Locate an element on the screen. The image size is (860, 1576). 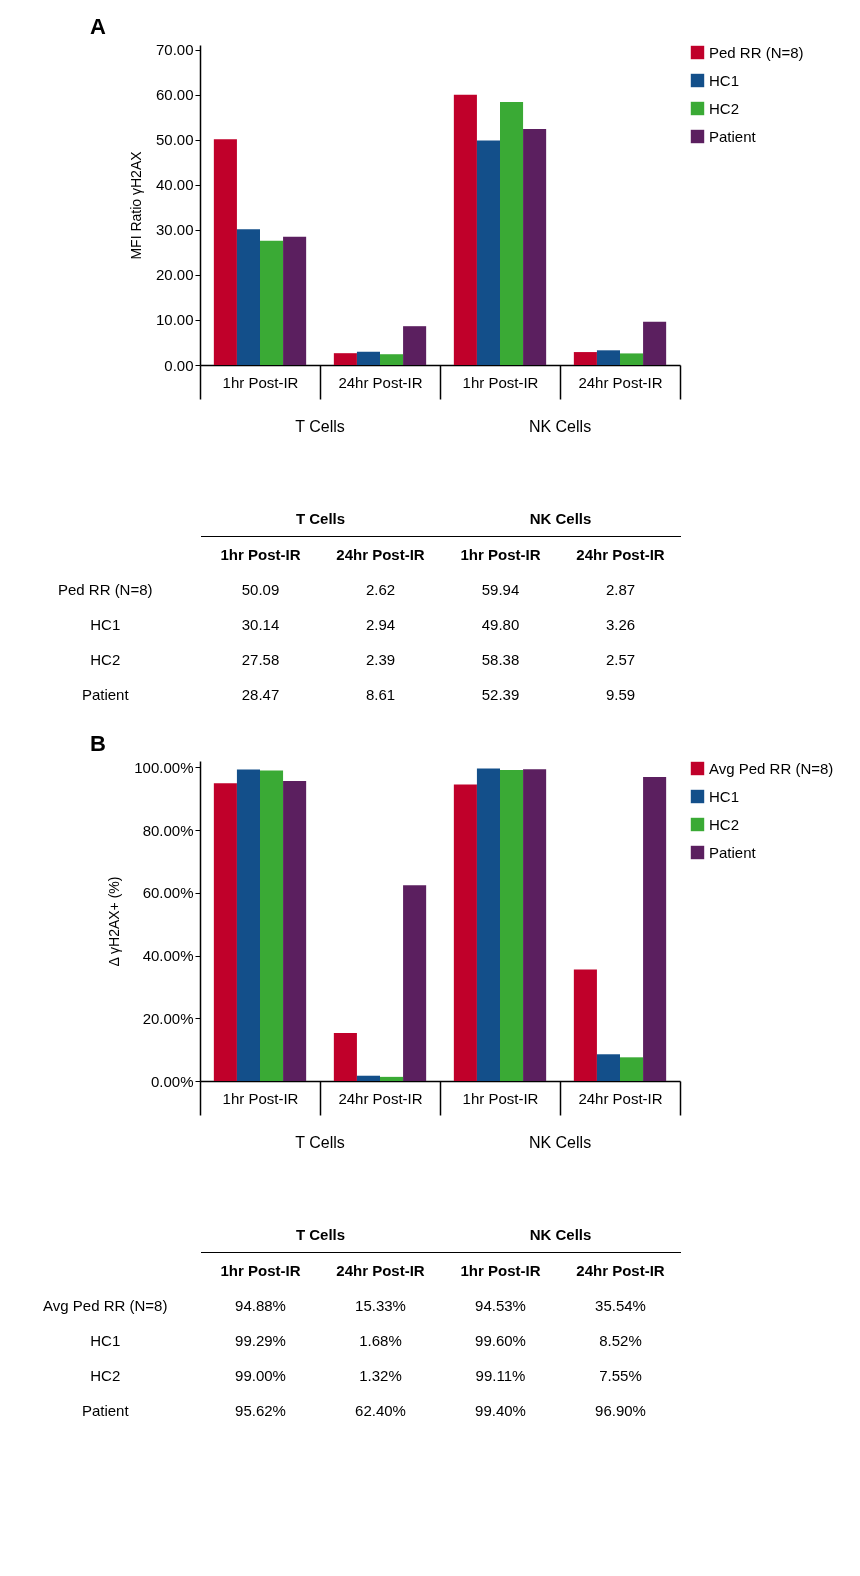
data-label: 96.90% is located at coordinates (620, 1411).